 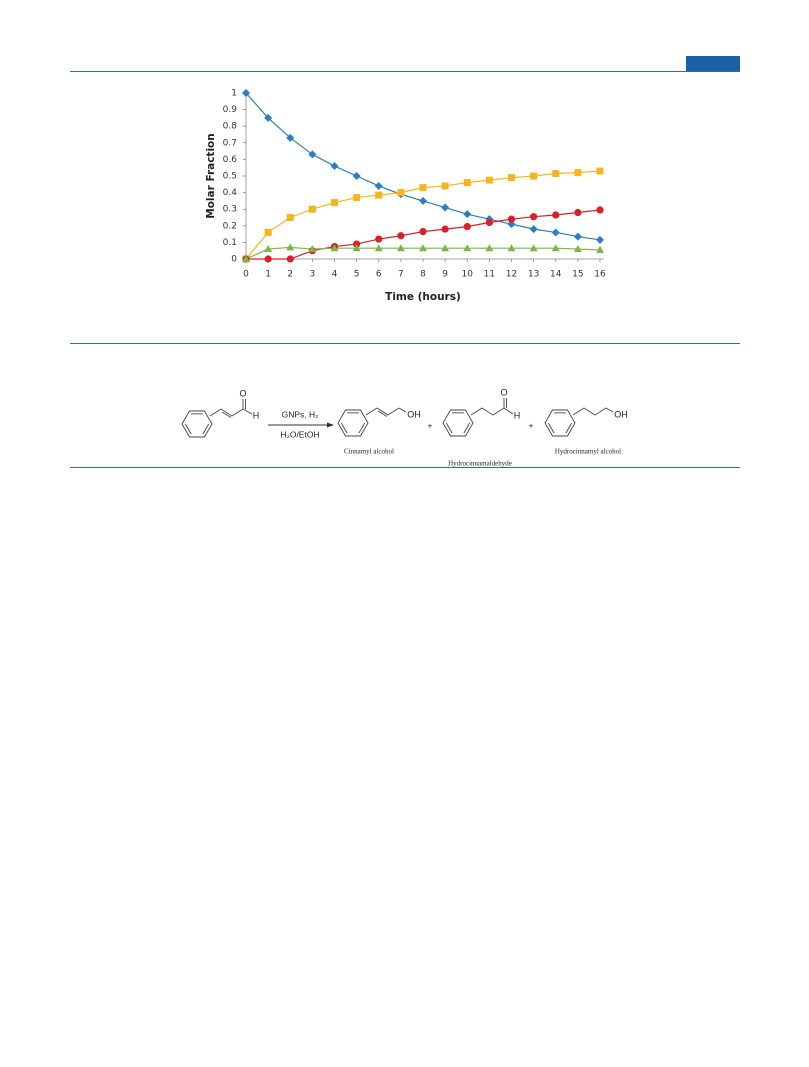 I want to click on compound-name: Cinnamyl alcohol, so click(x=369, y=452).